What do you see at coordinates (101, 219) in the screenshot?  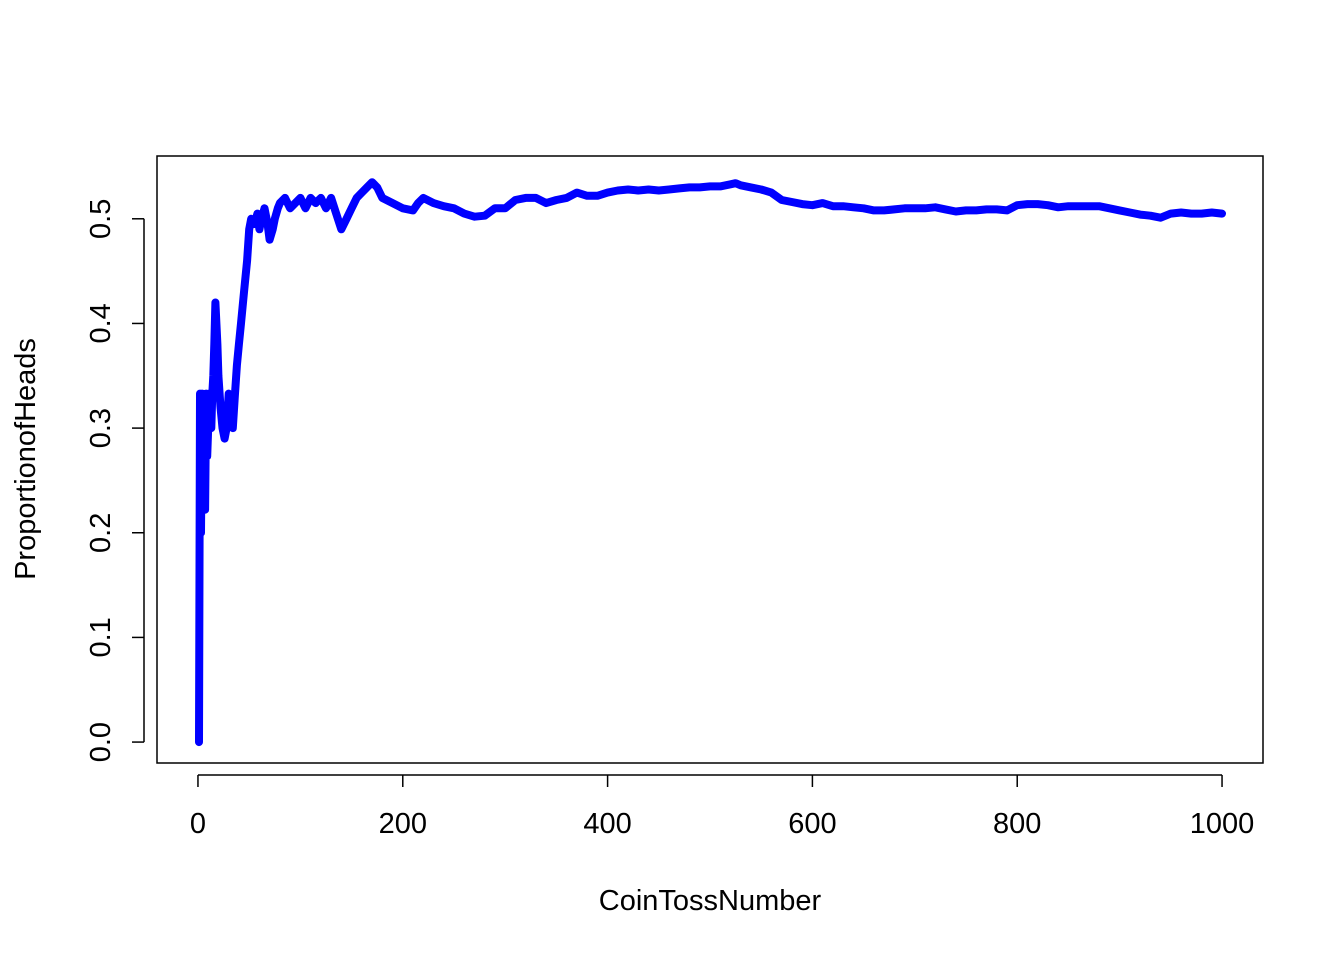 I see `y-tick-label: 0.5` at bounding box center [101, 219].